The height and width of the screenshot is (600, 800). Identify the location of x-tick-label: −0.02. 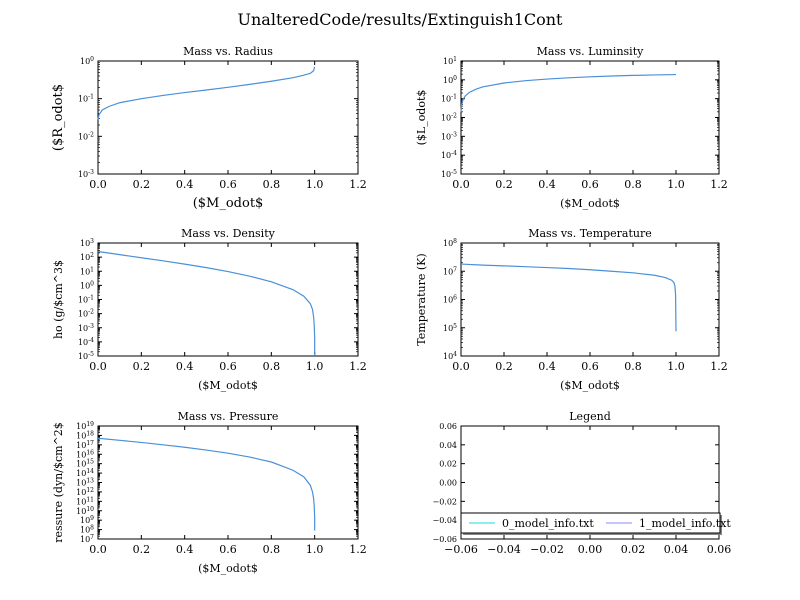
(547, 549).